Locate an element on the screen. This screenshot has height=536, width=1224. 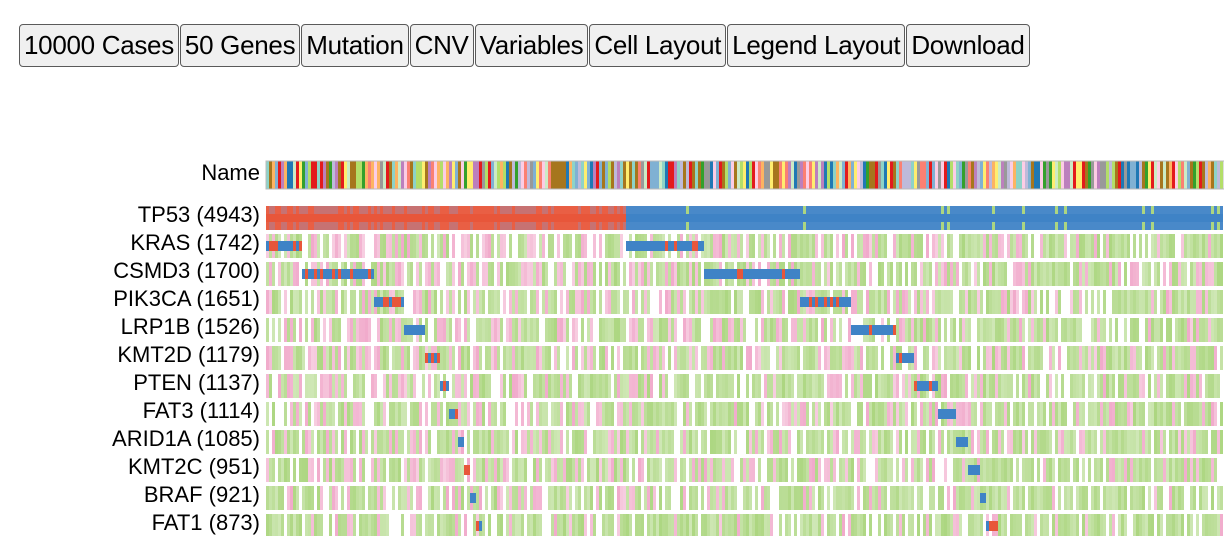
name-track-label: Name is located at coordinates (230, 172).